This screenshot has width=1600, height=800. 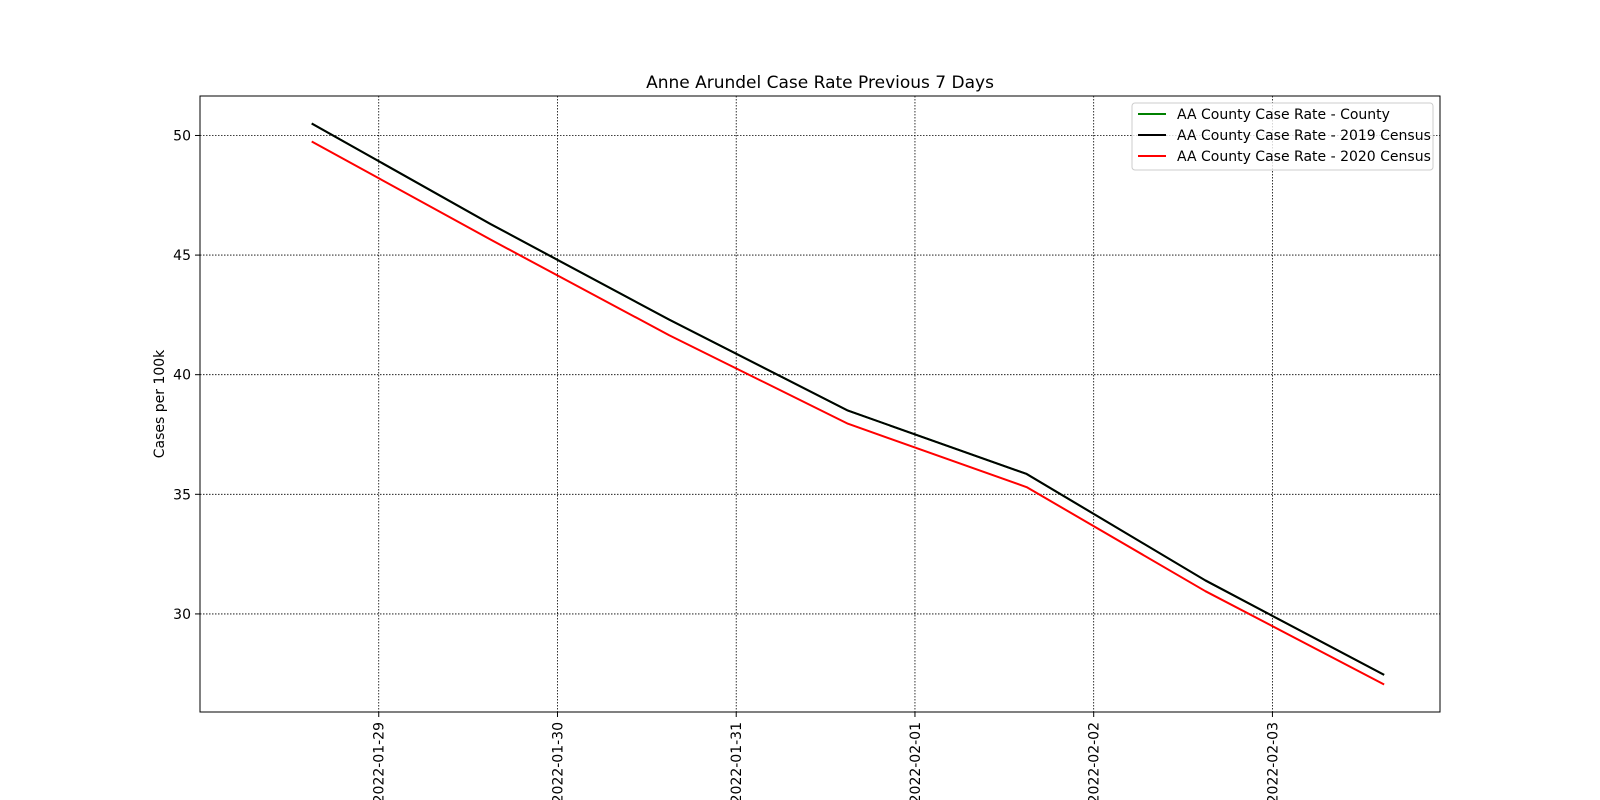 What do you see at coordinates (182, 615) in the screenshot?
I see `y-tick-label: 30` at bounding box center [182, 615].